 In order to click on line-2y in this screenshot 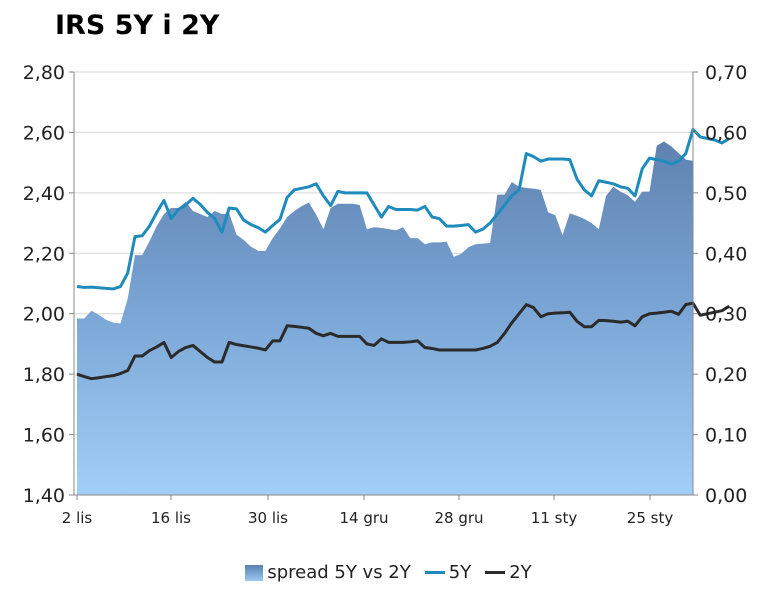, I will do `click(403, 341)`.